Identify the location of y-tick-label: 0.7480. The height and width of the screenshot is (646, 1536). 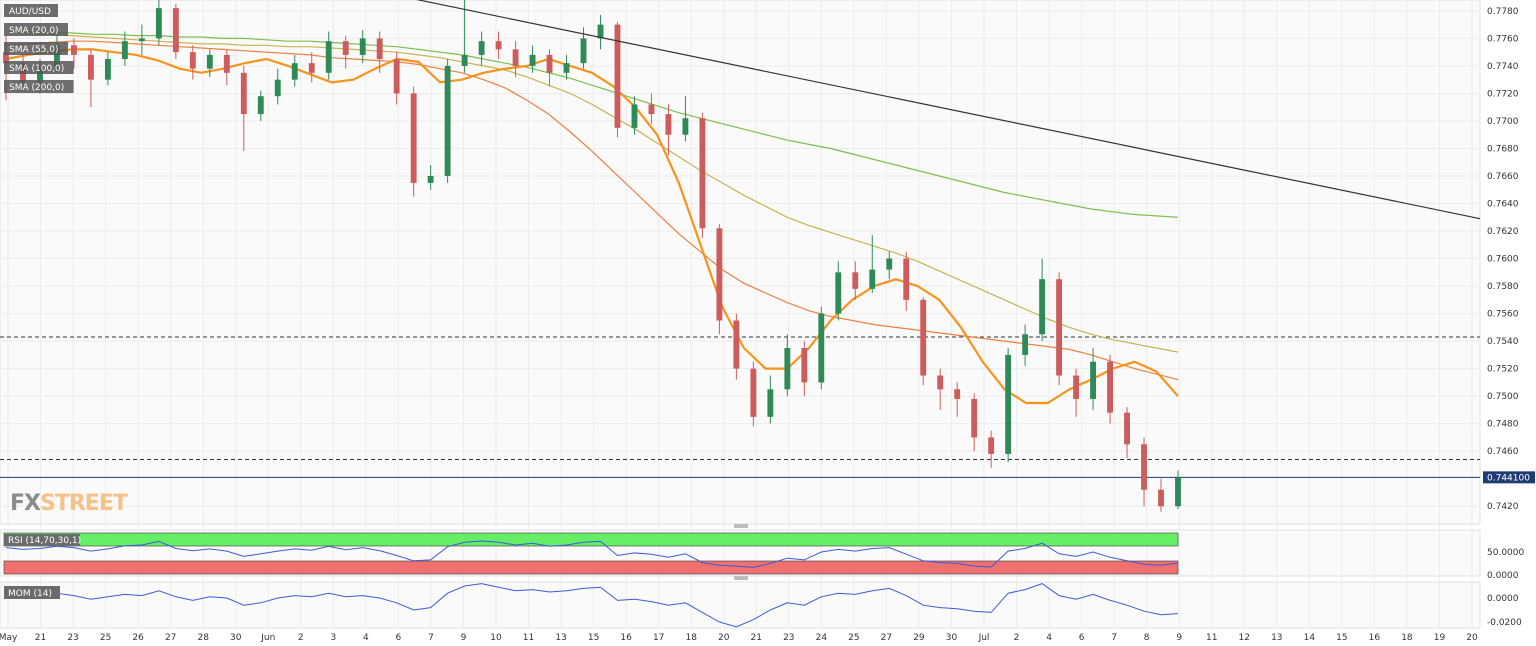
(1503, 425).